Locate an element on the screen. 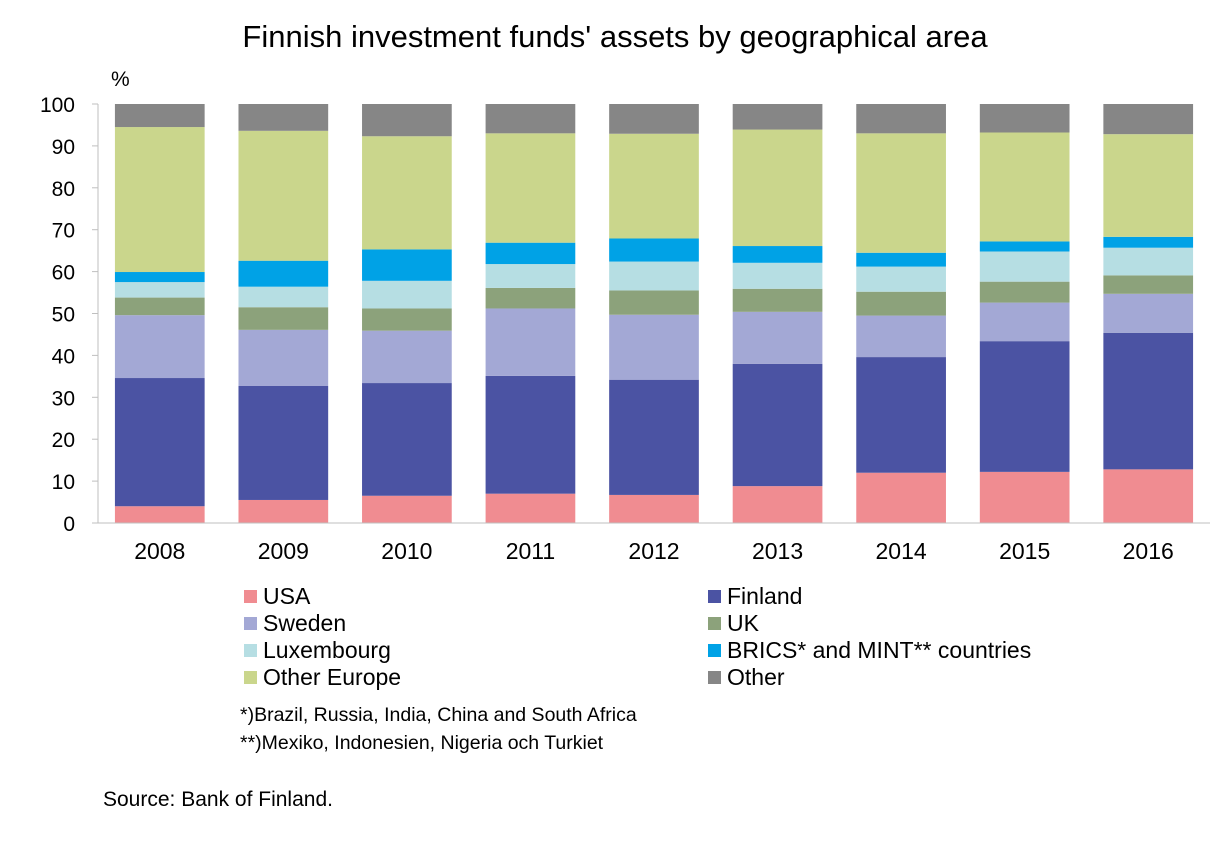  bar-segment-2009-other is located at coordinates (283, 117).